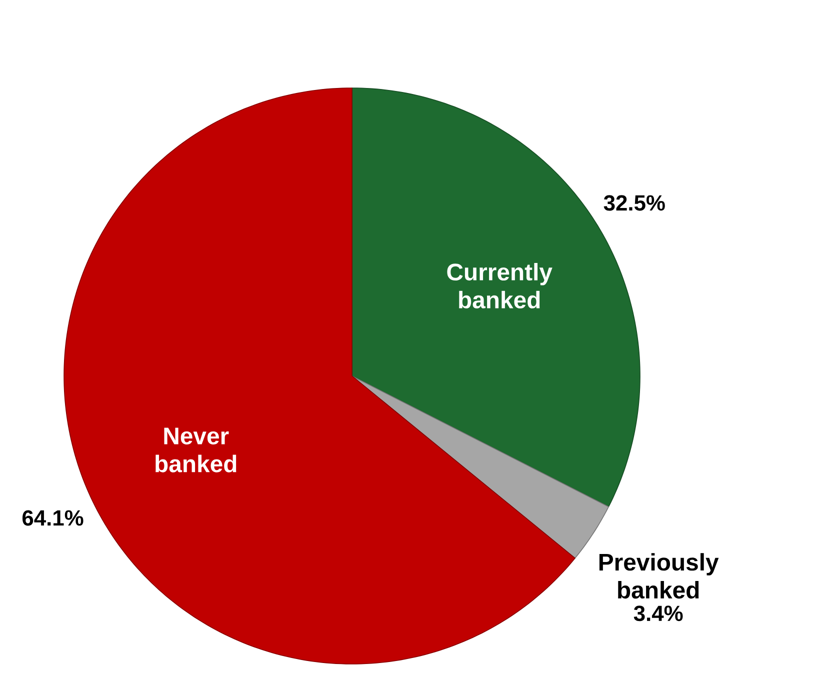 The height and width of the screenshot is (678, 837). What do you see at coordinates (634, 203) in the screenshot?
I see `data-label: 32.5%` at bounding box center [634, 203].